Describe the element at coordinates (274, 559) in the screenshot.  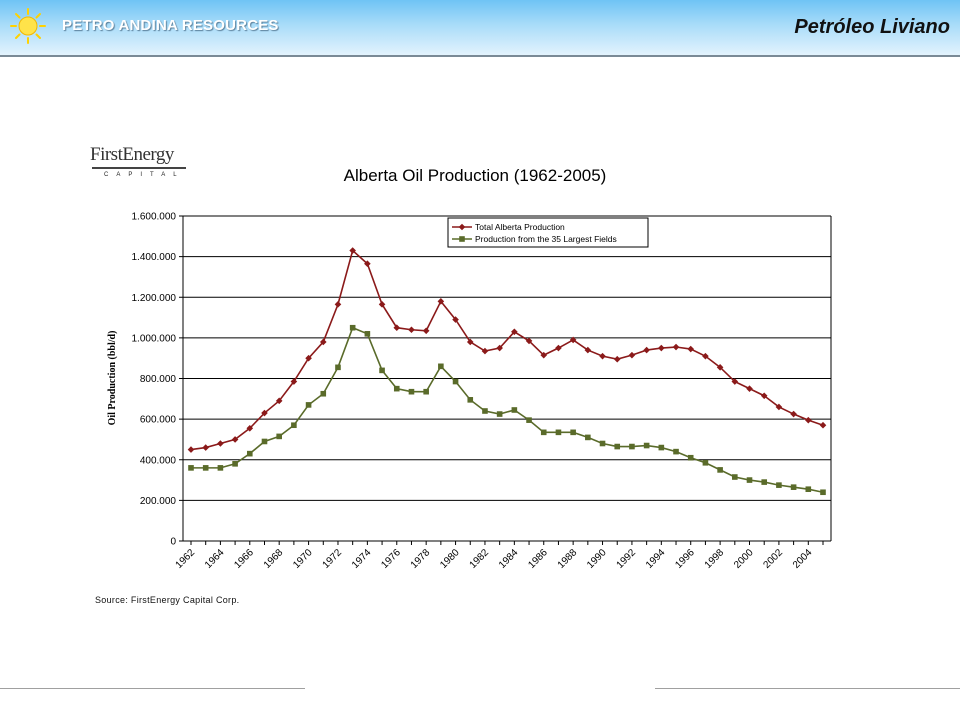
I see `x-tick-label: 1968` at that location.